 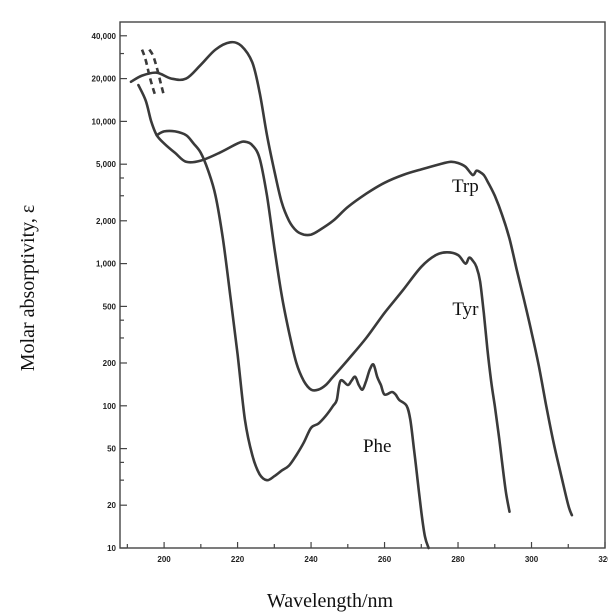 What do you see at coordinates (330, 601) in the screenshot?
I see `x-axis-title: Wavelength/nm` at bounding box center [330, 601].